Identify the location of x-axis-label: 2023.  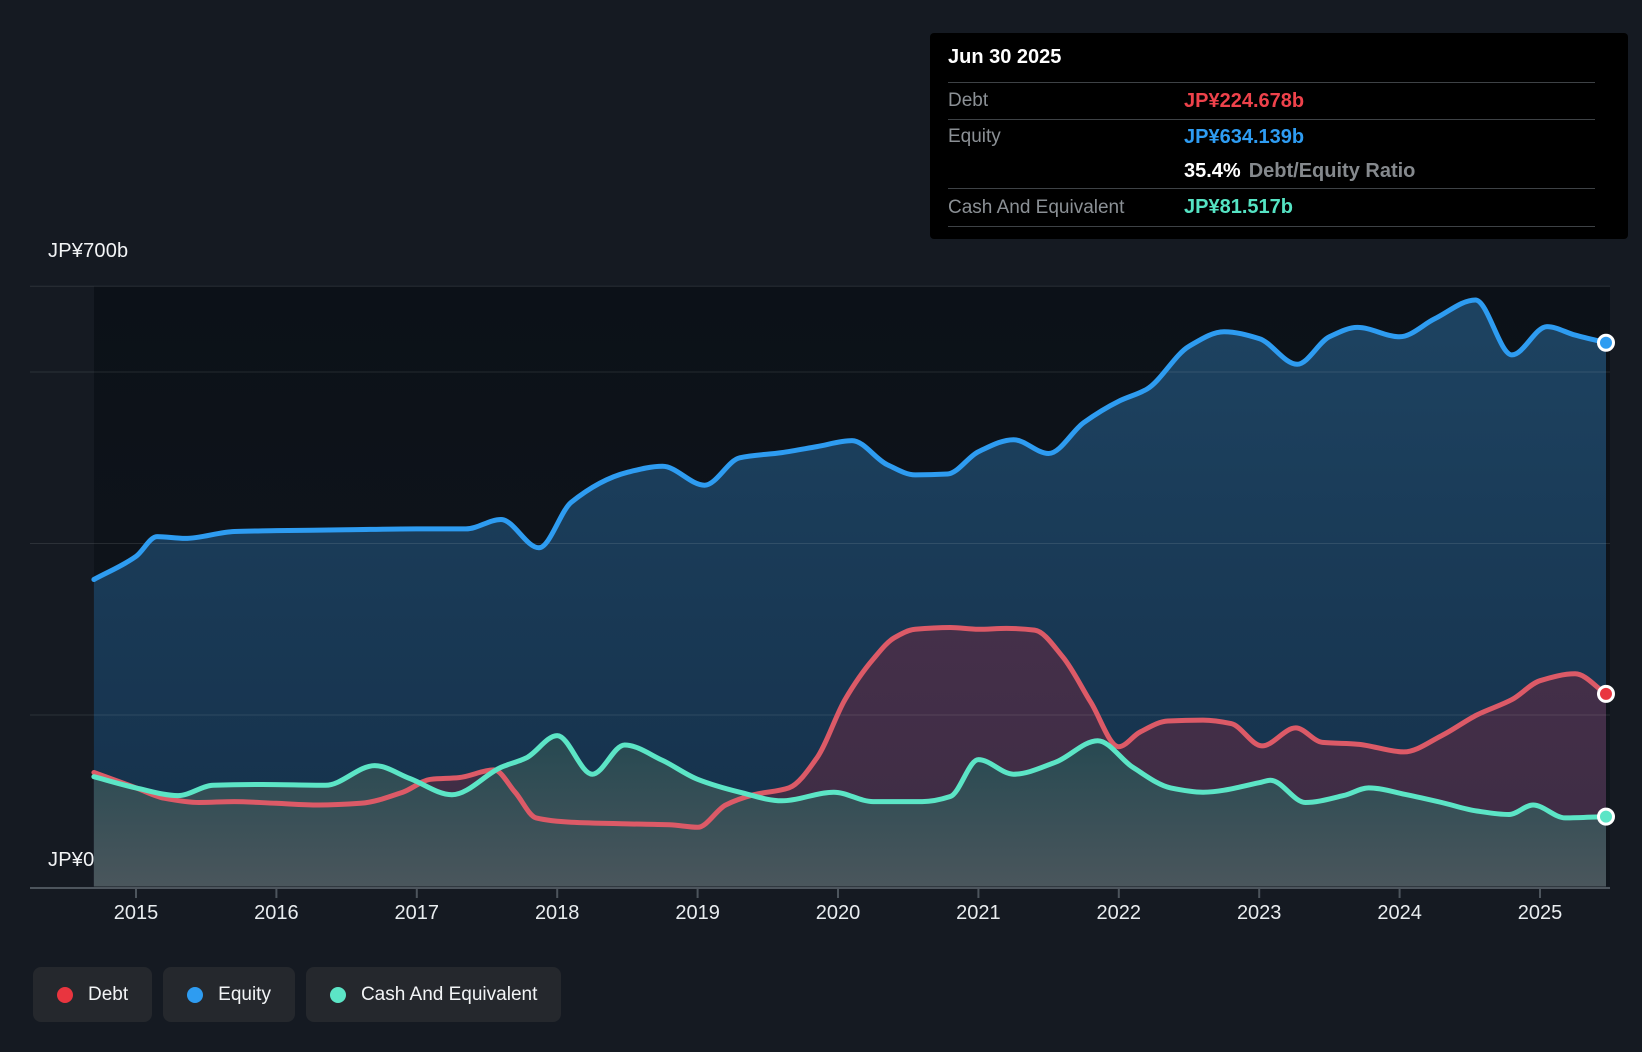
(1259, 913).